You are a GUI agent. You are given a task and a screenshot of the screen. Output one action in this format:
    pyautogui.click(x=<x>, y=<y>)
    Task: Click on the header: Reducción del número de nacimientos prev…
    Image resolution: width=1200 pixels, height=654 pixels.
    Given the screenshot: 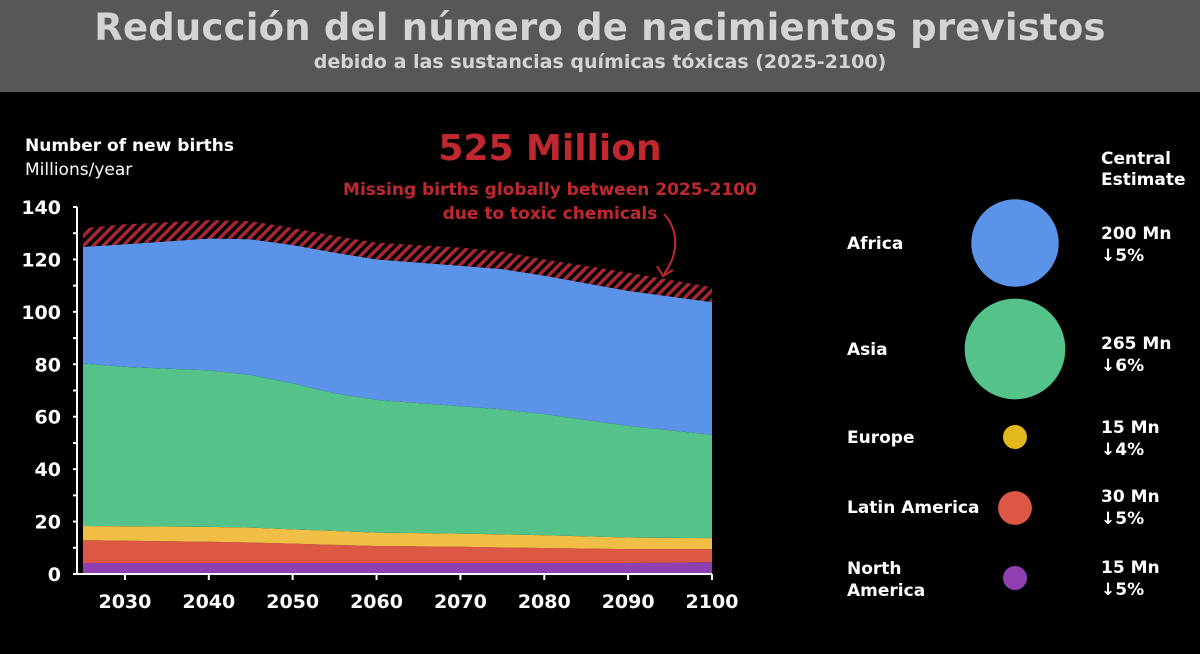 What is the action you would take?
    pyautogui.click(x=600, y=46)
    